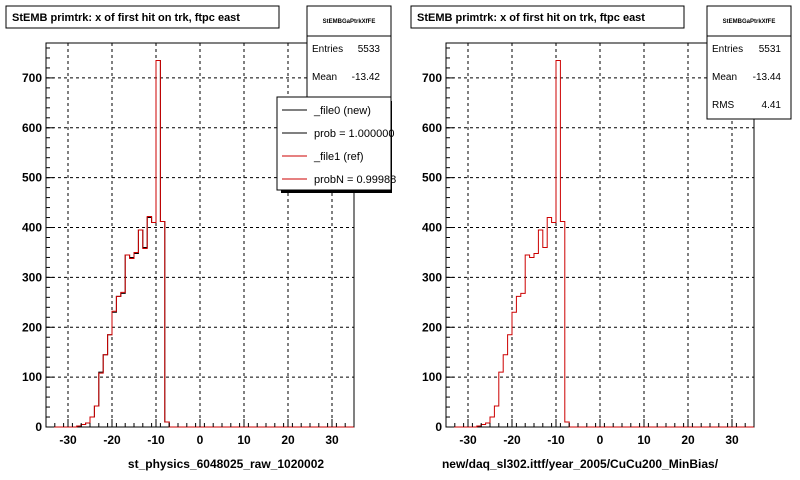 The width and height of the screenshot is (800, 480). What do you see at coordinates (327, 49) in the screenshot?
I see `left-stats-entries-label: Entries` at bounding box center [327, 49].